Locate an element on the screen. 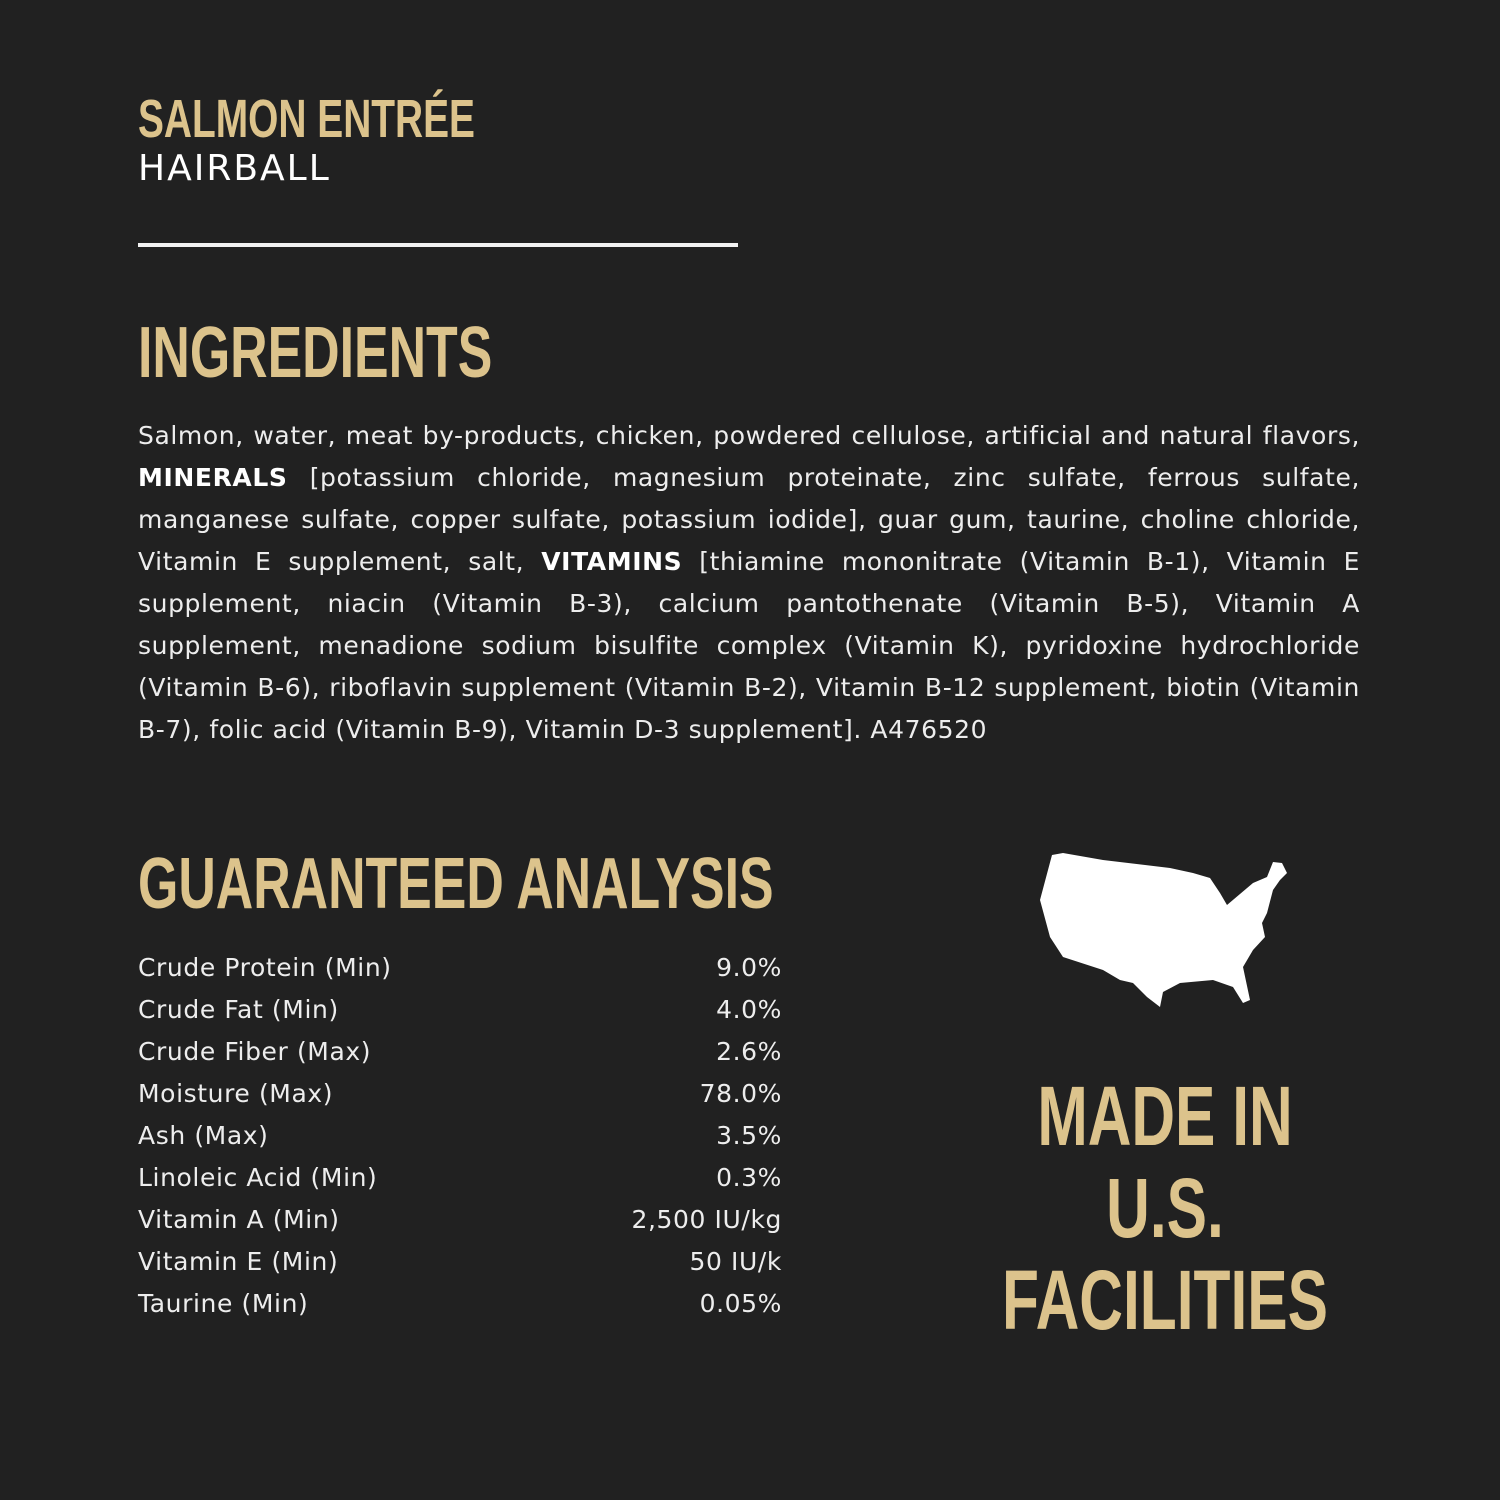 Image resolution: width=1500 pixels, height=1500 pixels. analysis-label: Linoleic Acid (Min) is located at coordinates (258, 1177).